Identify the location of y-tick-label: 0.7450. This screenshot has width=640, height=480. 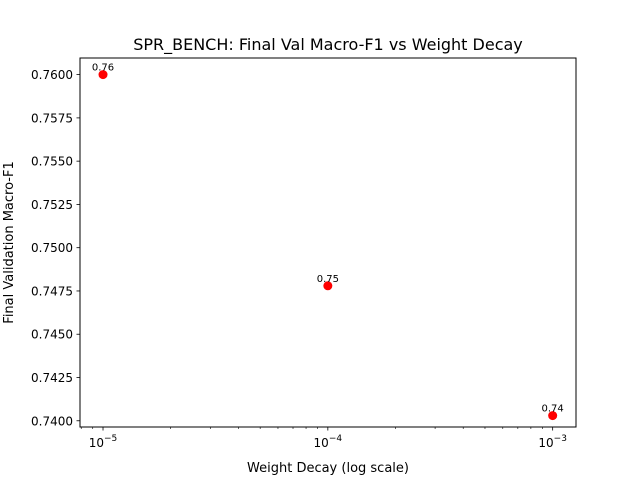
(52, 335).